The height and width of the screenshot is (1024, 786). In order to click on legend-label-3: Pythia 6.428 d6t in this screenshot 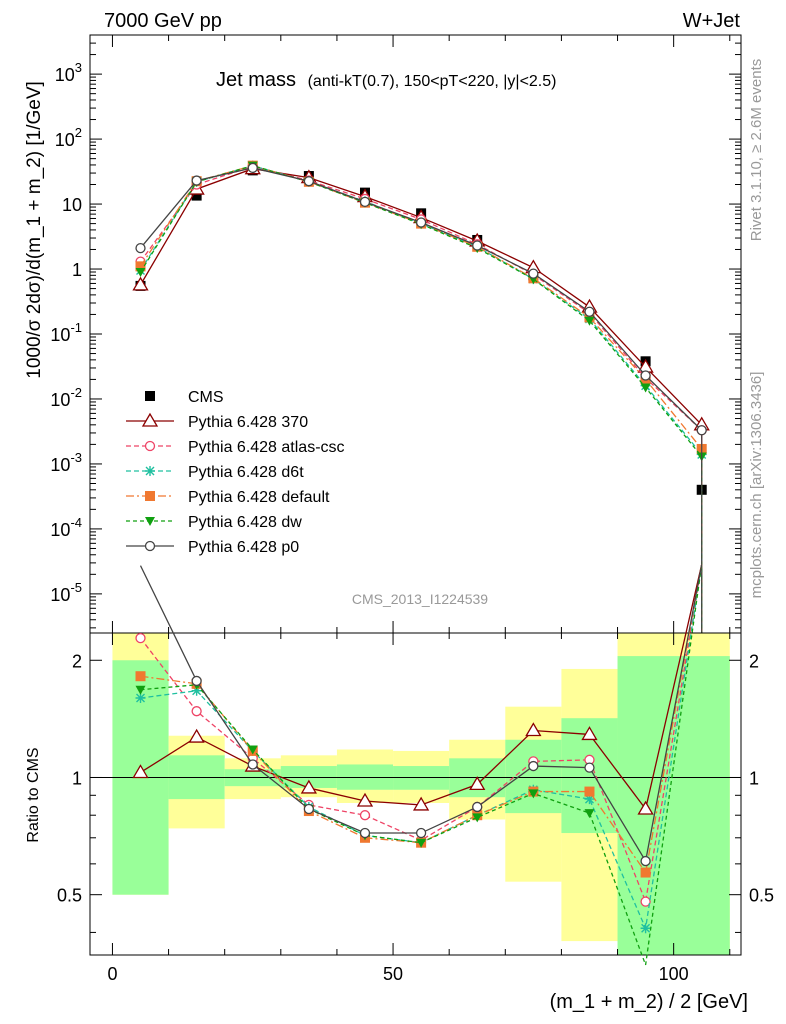, I will do `click(246, 472)`.